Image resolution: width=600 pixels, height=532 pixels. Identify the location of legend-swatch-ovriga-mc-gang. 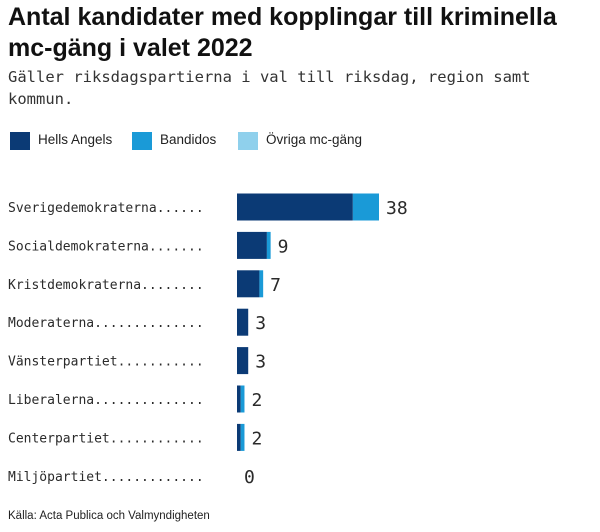
(248, 141).